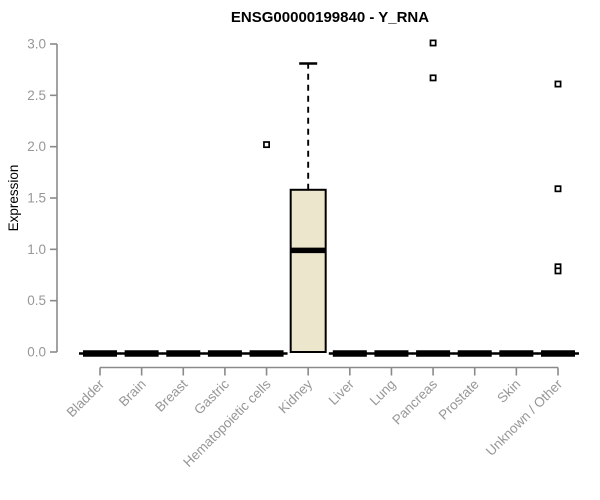  Describe the element at coordinates (508, 391) in the screenshot. I see `category-label: Skin` at that location.